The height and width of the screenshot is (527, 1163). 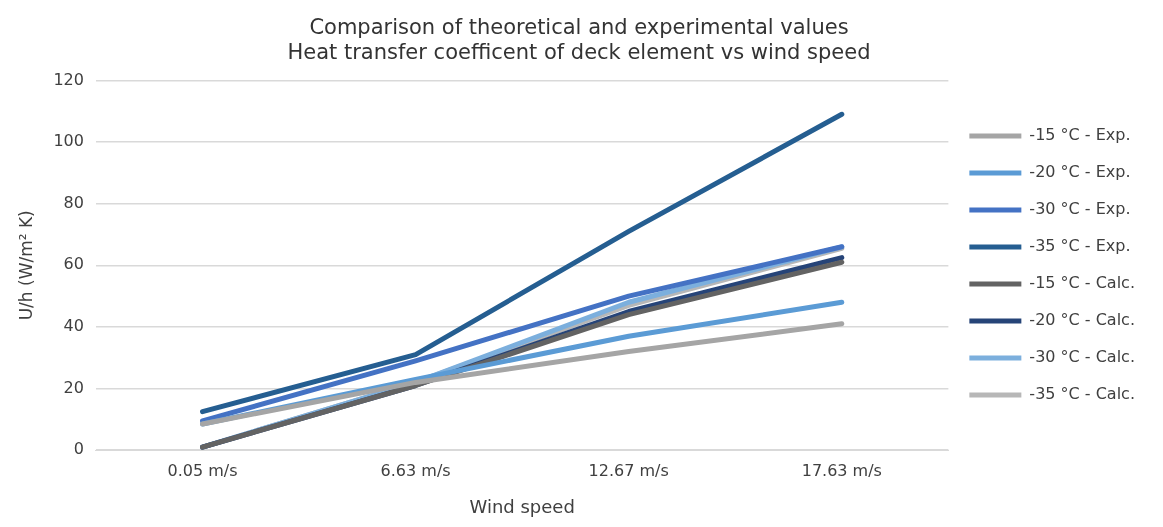 I want to click on y-tick-label: 100, so click(x=68, y=141).